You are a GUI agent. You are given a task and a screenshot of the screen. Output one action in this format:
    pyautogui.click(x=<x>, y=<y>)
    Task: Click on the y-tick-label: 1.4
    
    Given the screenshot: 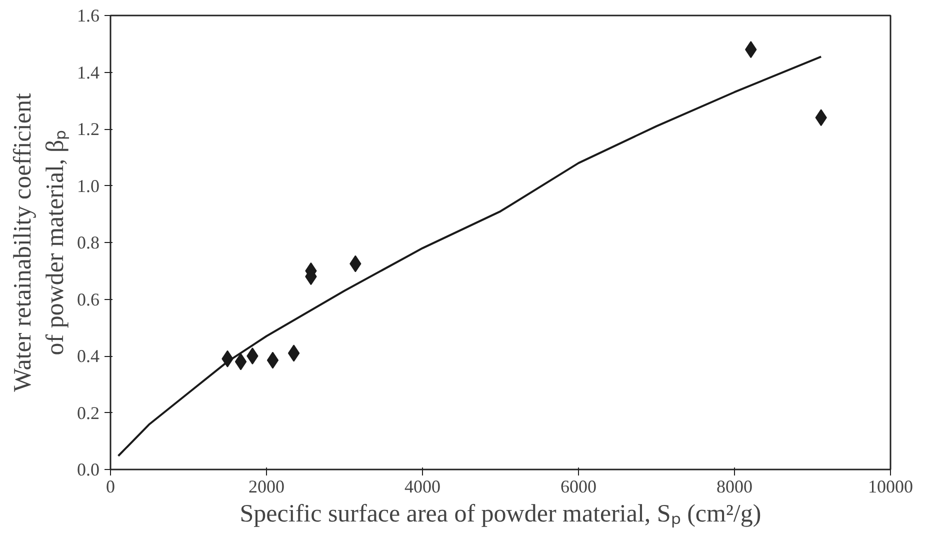 What is the action you would take?
    pyautogui.click(x=88, y=72)
    